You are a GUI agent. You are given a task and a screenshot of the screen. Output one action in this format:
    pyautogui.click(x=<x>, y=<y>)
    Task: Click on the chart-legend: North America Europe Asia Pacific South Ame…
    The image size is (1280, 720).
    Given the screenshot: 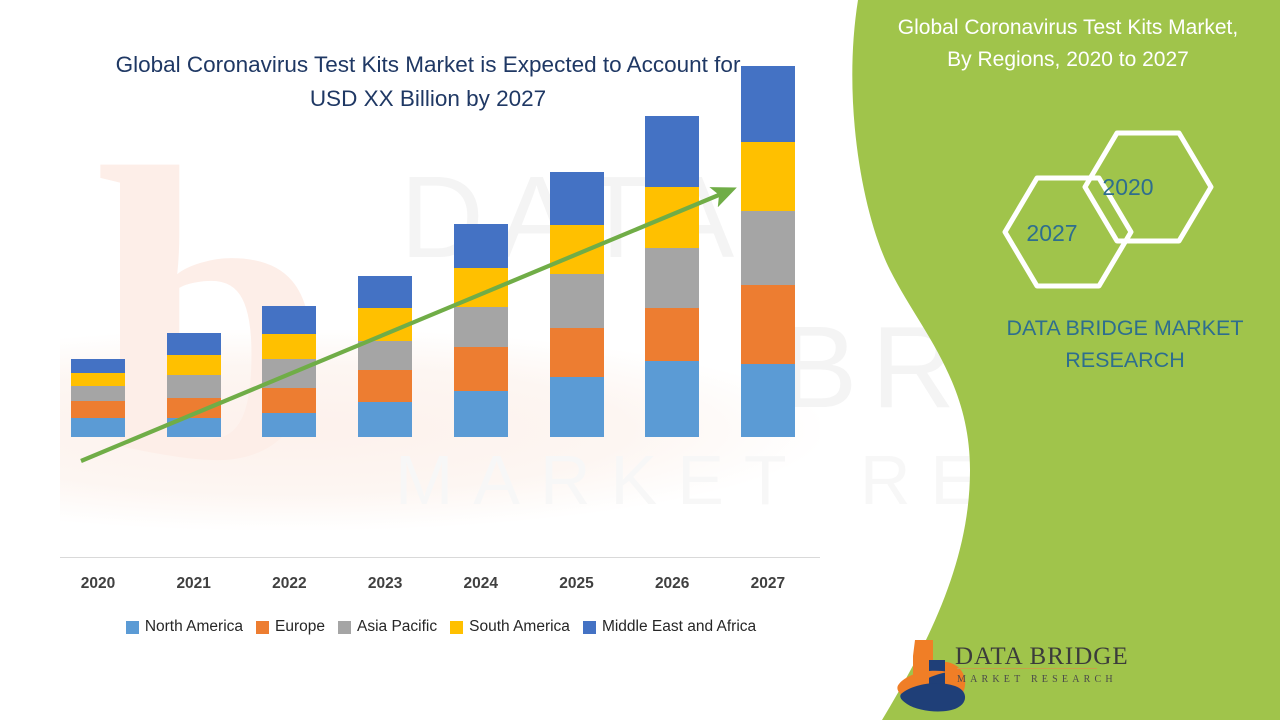 What is the action you would take?
    pyautogui.click(x=441, y=627)
    